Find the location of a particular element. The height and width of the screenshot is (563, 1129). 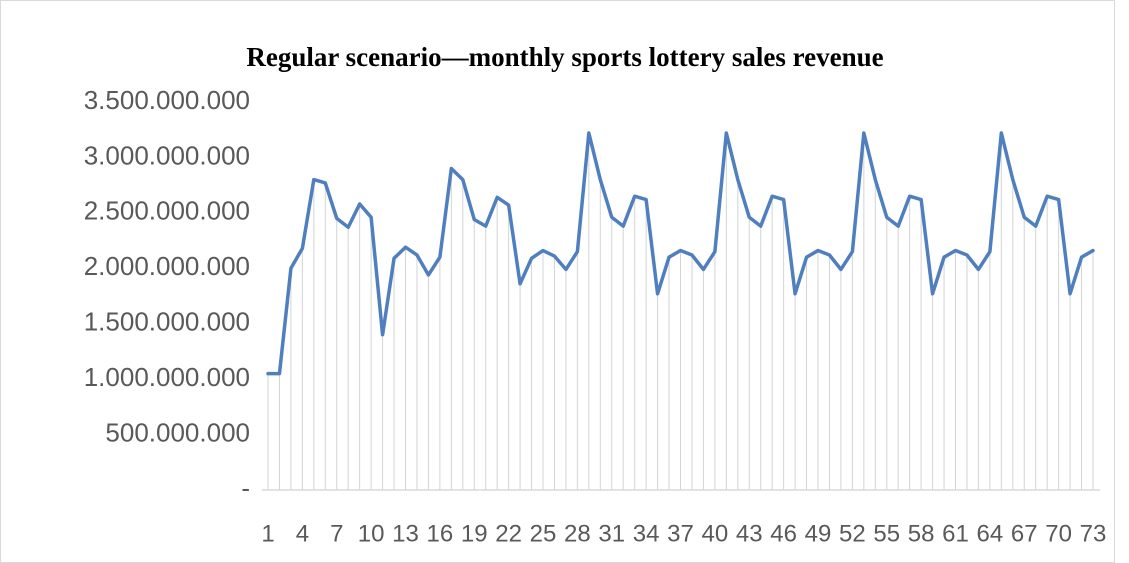

y-tick-label: - is located at coordinates (245, 488).